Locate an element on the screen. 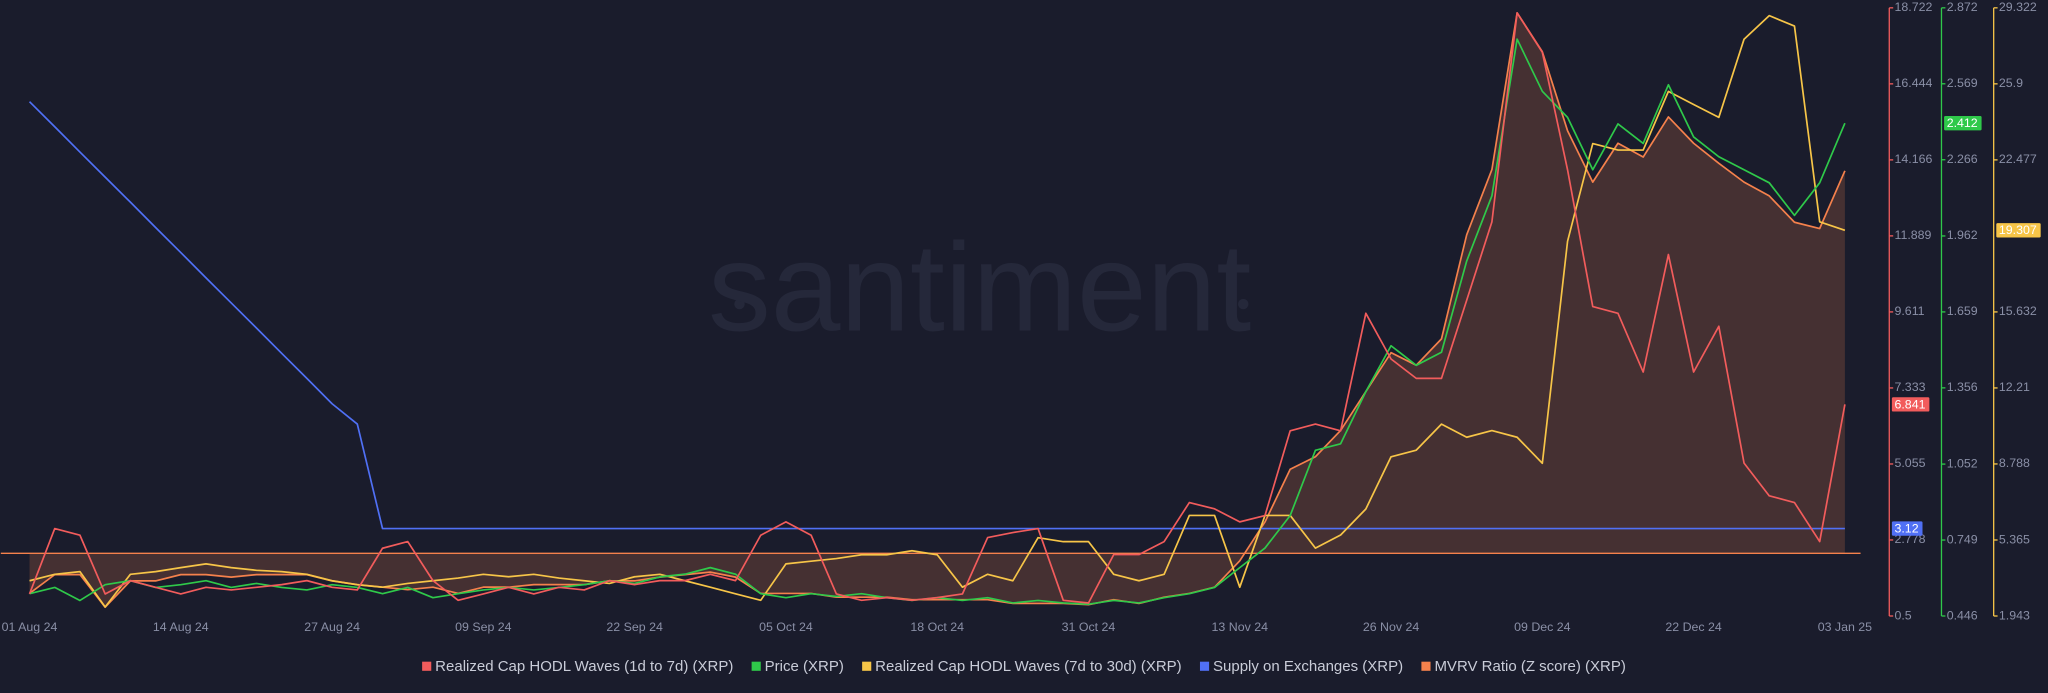  y-tick-label: 7.333 is located at coordinates (1909, 387).